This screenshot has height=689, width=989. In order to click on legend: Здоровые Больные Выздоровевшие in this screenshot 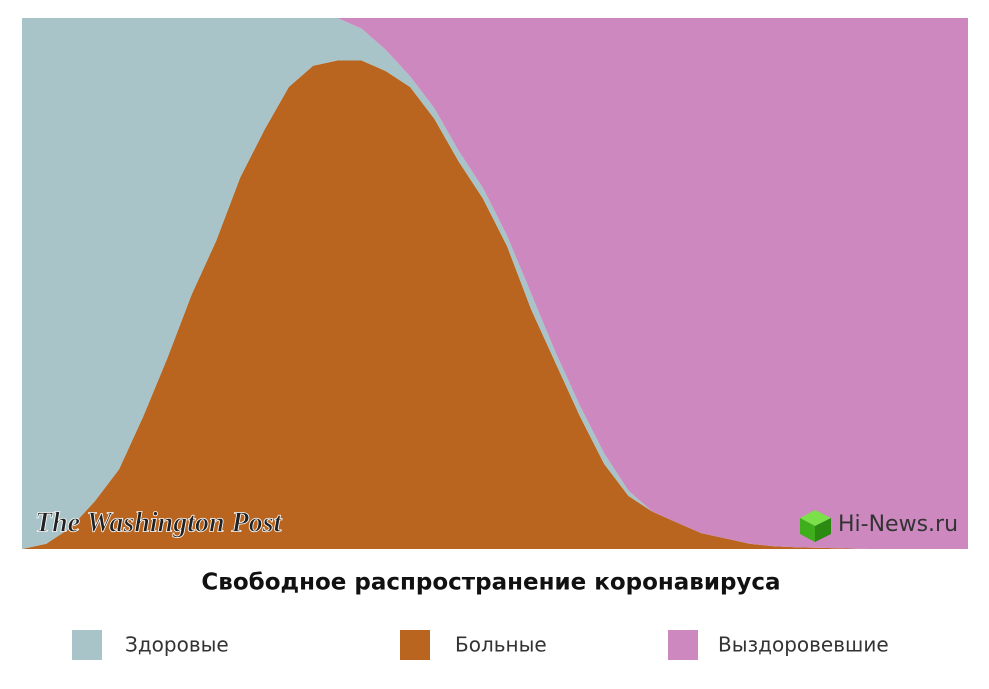, I will do `click(480, 645)`.